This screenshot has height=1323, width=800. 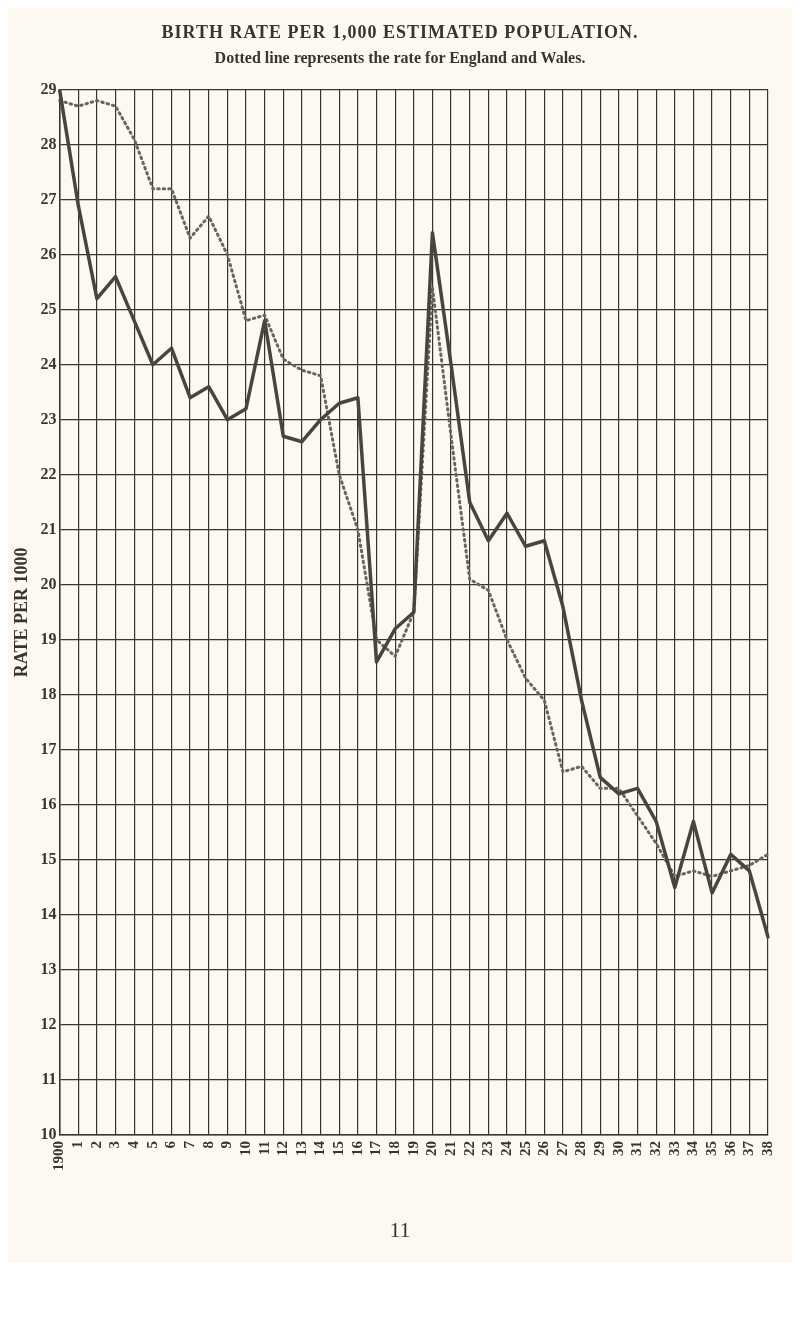 I want to click on x-tick-label: 24, so click(x=505, y=1148).